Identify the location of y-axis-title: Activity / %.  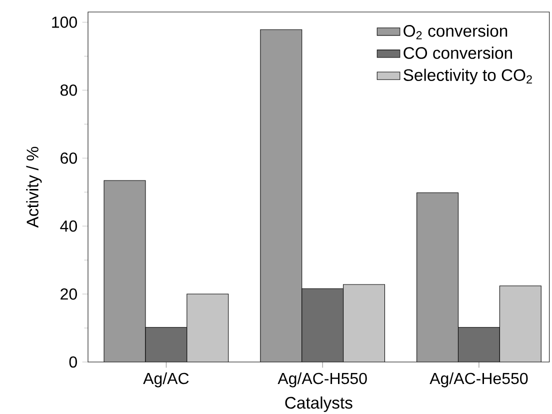
(34, 187).